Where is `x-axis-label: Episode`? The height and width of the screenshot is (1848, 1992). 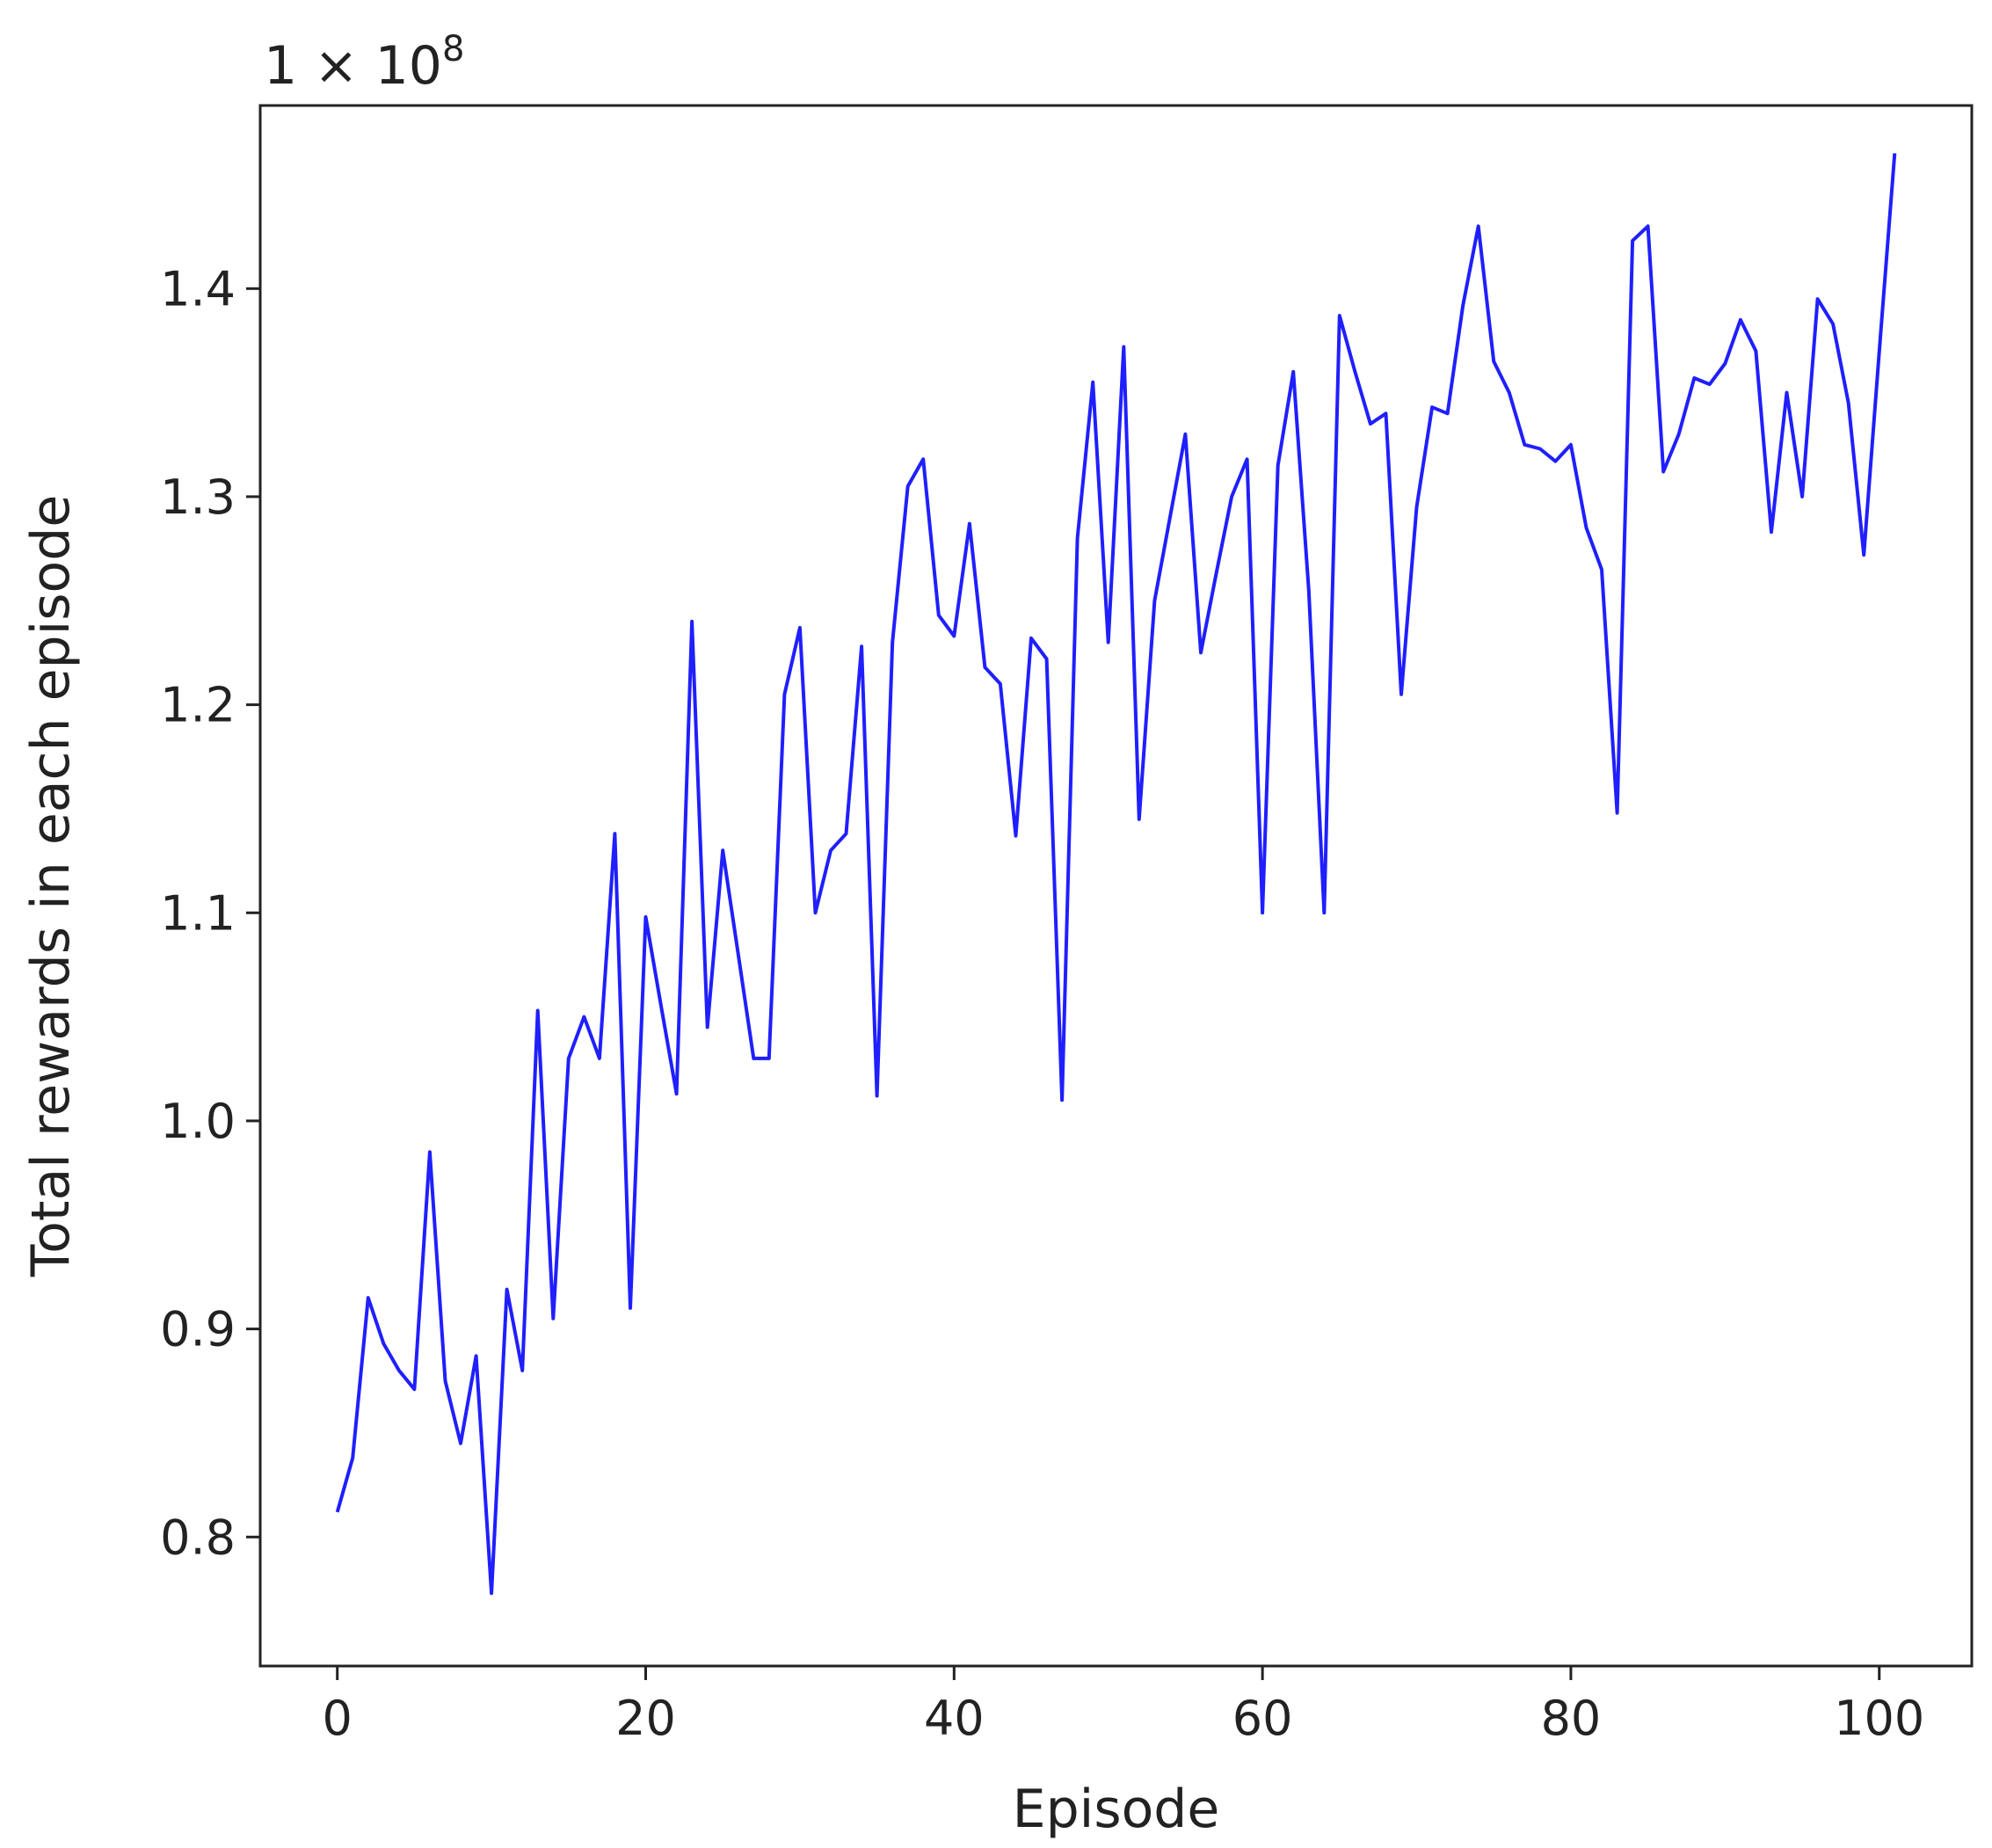 x-axis-label: Episode is located at coordinates (1116, 1809).